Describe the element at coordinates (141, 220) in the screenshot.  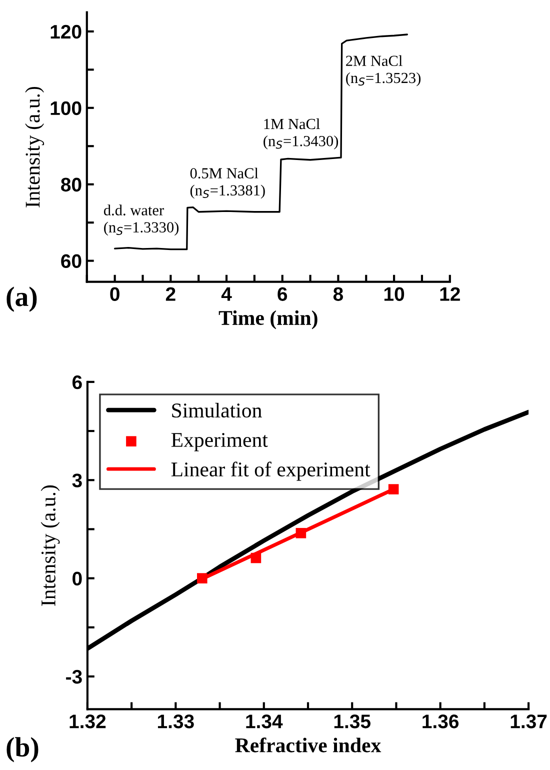
I see `annotation: d.d. water (n$_{S}$=1.3330)` at that location.